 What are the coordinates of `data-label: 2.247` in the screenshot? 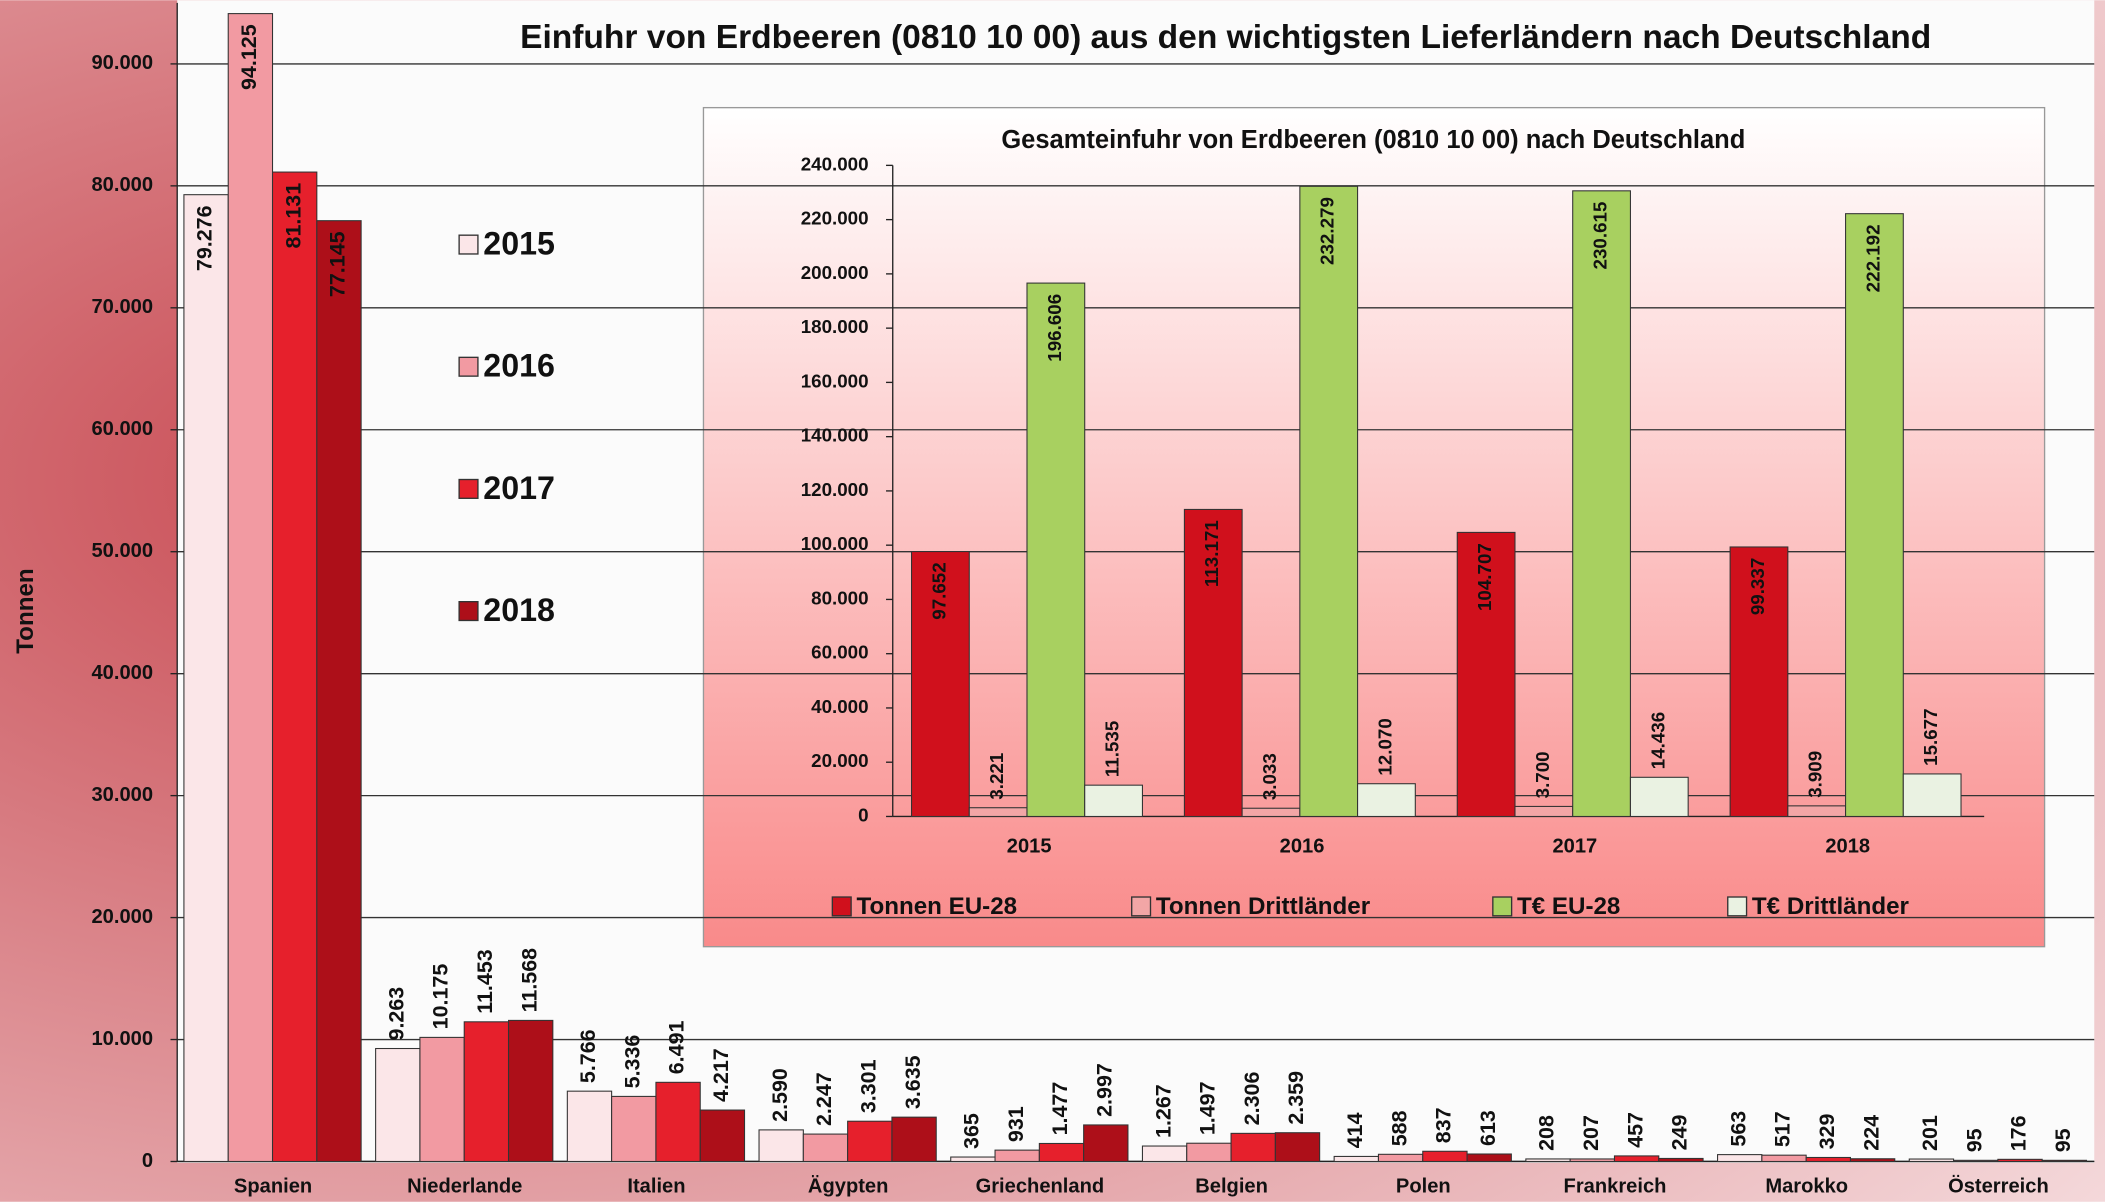 It's located at (824, 1099).